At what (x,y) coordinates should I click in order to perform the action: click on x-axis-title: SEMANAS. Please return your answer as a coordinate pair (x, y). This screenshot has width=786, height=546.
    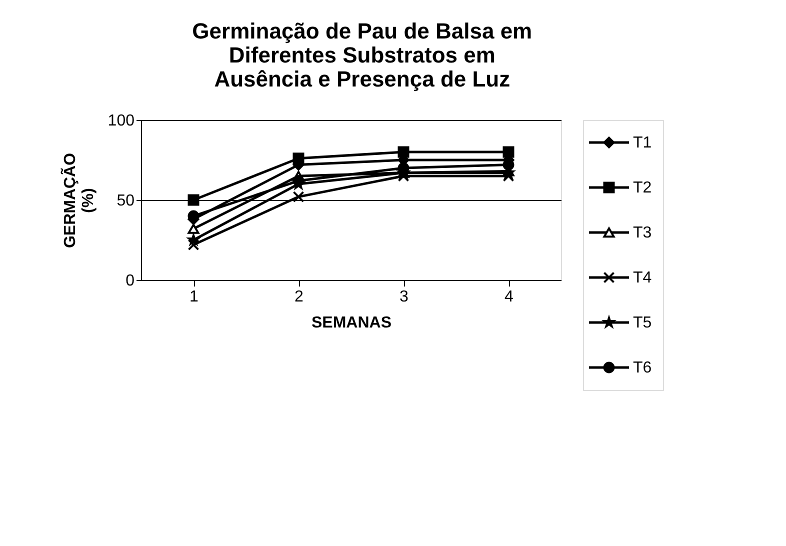
    Looking at the image, I should click on (351, 323).